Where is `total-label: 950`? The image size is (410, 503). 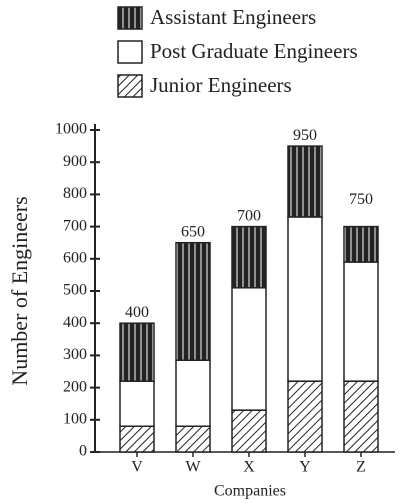
total-label: 950 is located at coordinates (305, 135).